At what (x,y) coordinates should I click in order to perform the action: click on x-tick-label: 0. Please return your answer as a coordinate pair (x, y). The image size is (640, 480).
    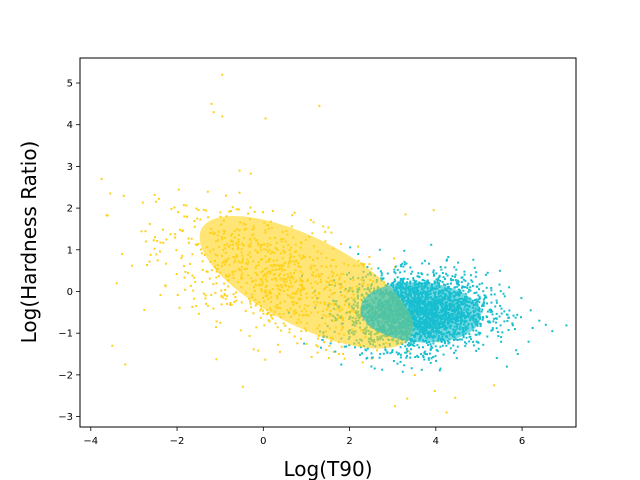
    Looking at the image, I should click on (263, 441).